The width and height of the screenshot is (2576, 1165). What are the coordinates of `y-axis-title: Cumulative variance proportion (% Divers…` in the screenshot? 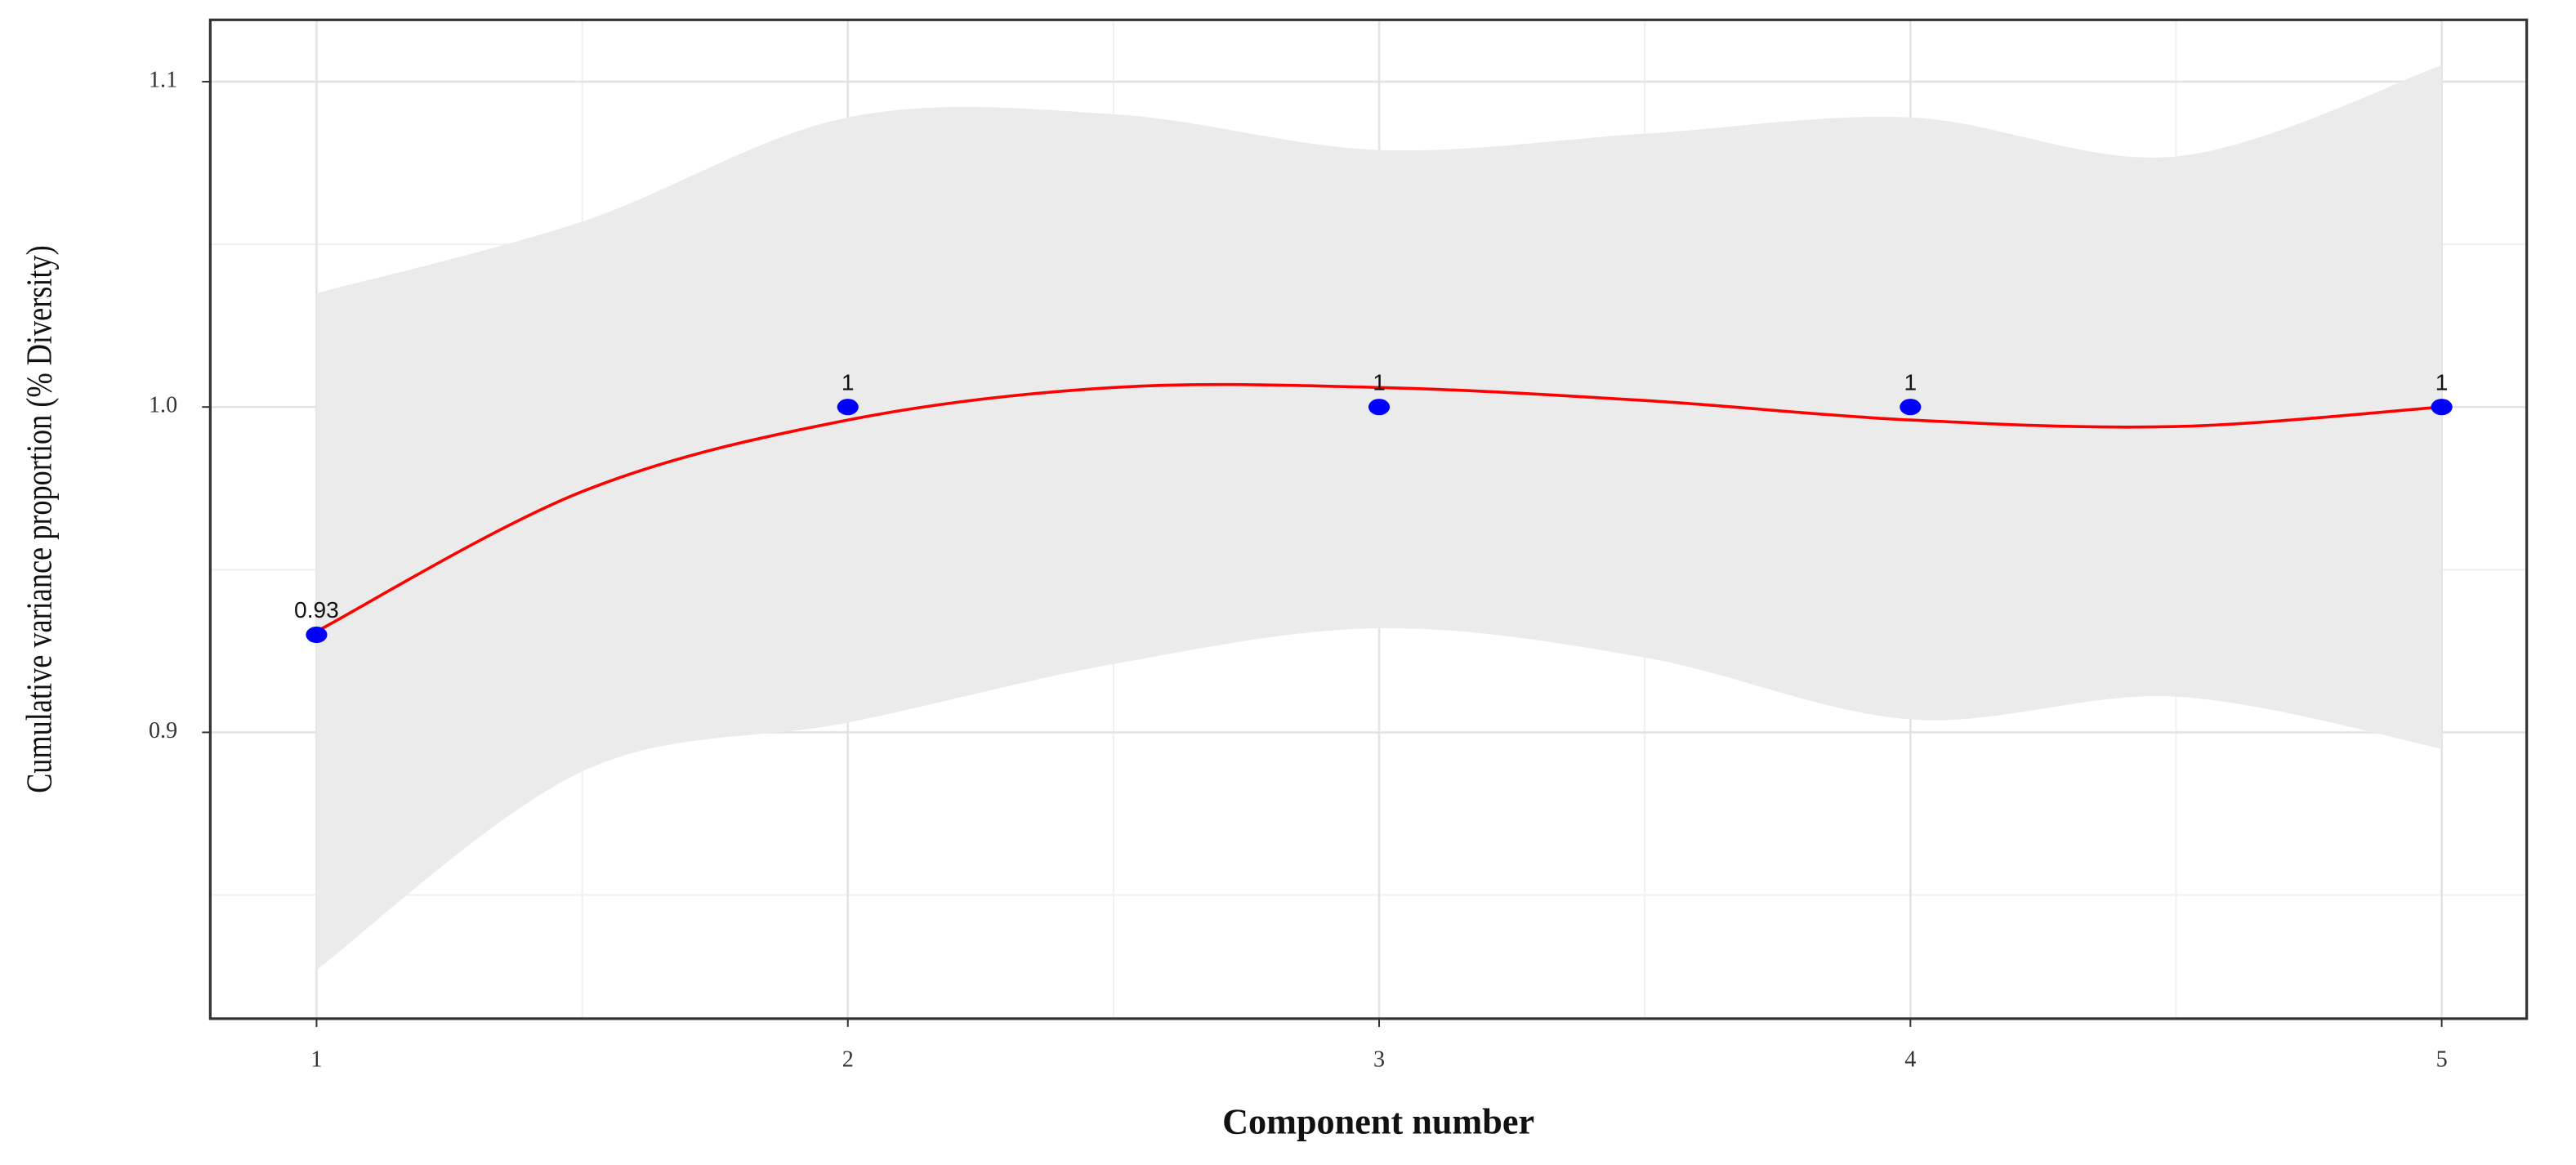 It's located at (39, 519).